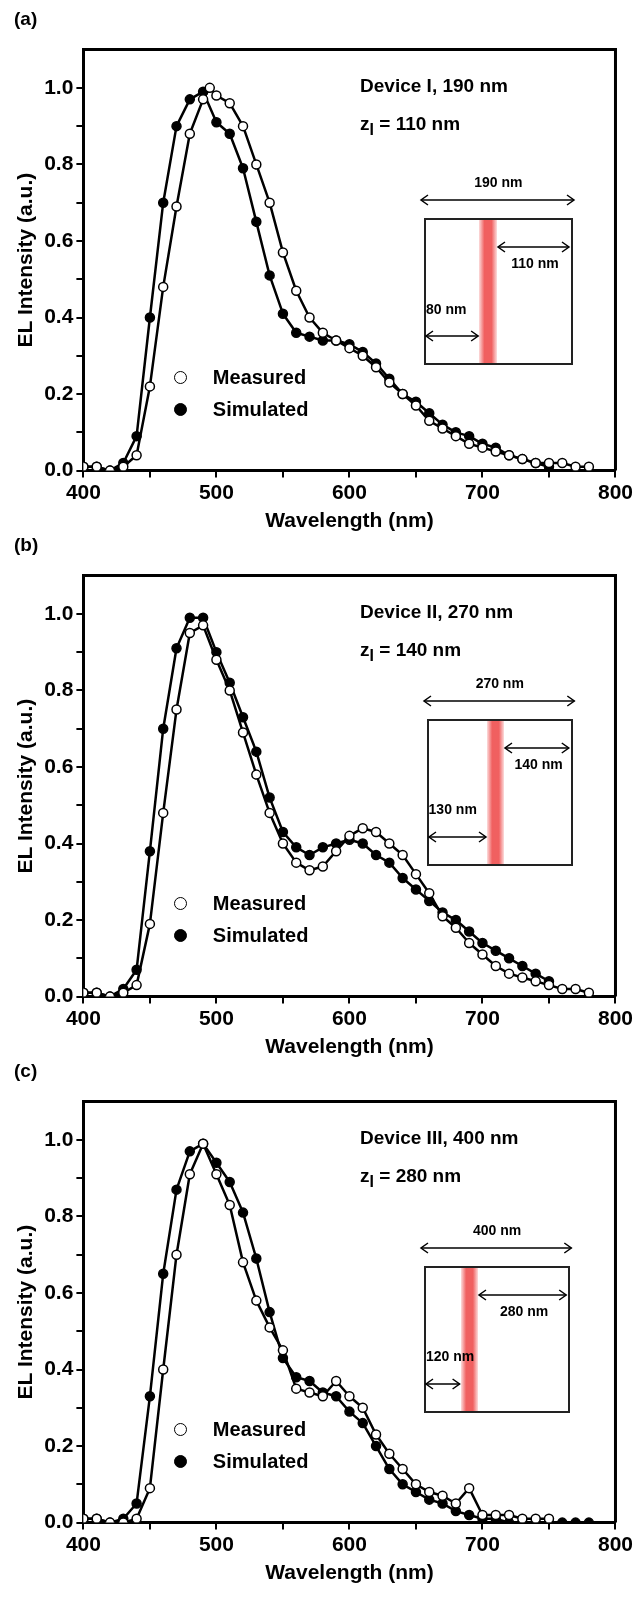 The width and height of the screenshot is (644, 1602). I want to click on chart-title: (a), so click(26, 19).